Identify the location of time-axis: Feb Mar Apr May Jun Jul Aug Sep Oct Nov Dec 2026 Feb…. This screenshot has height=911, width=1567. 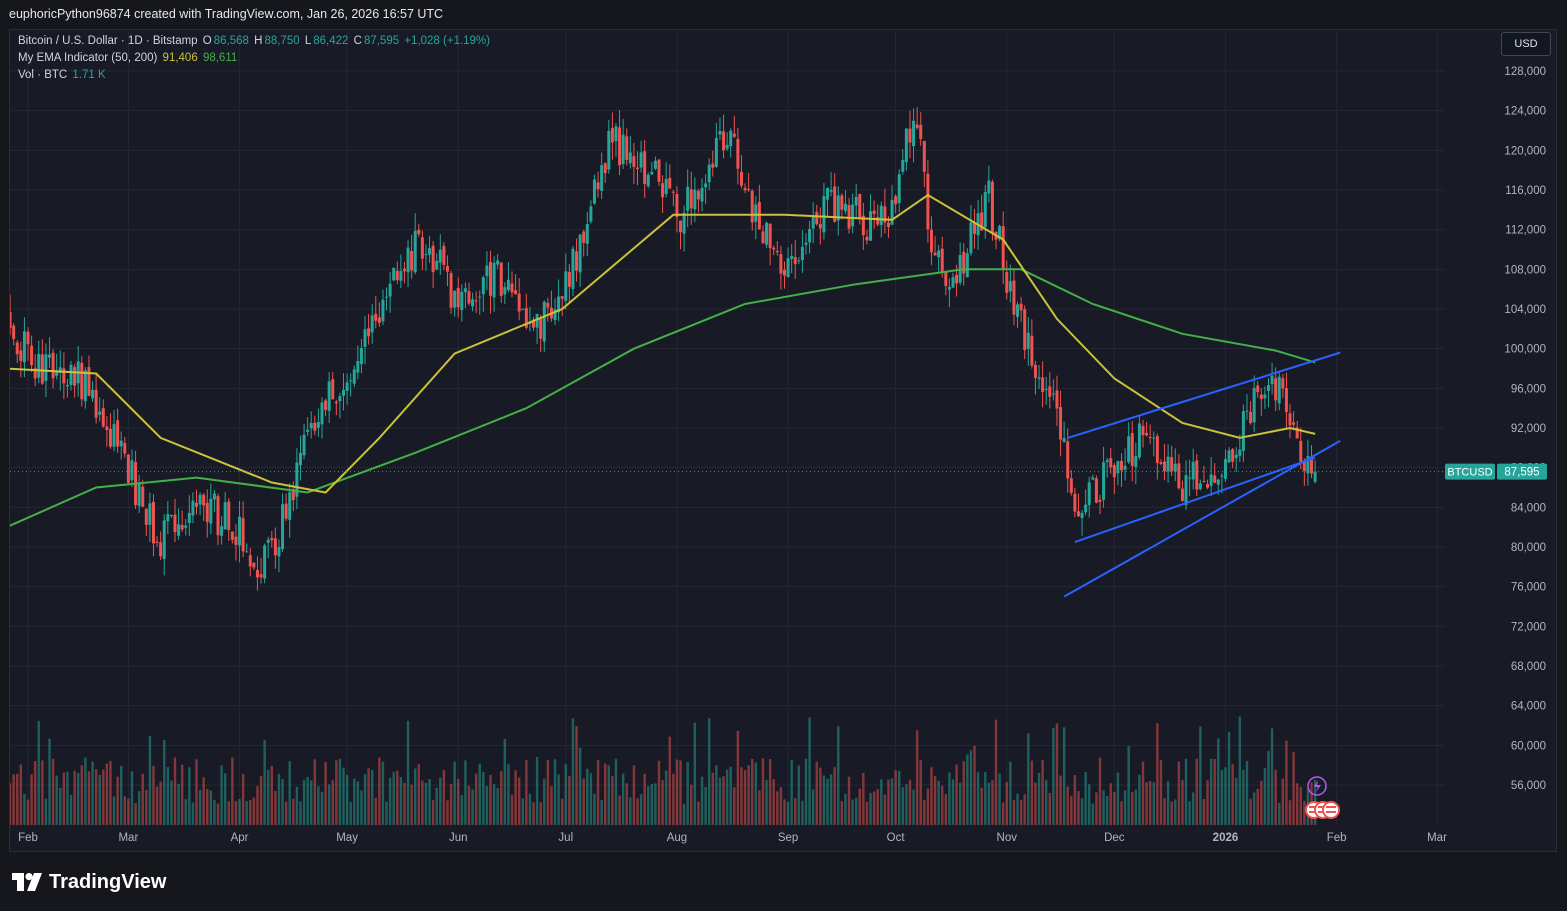
(732, 838).